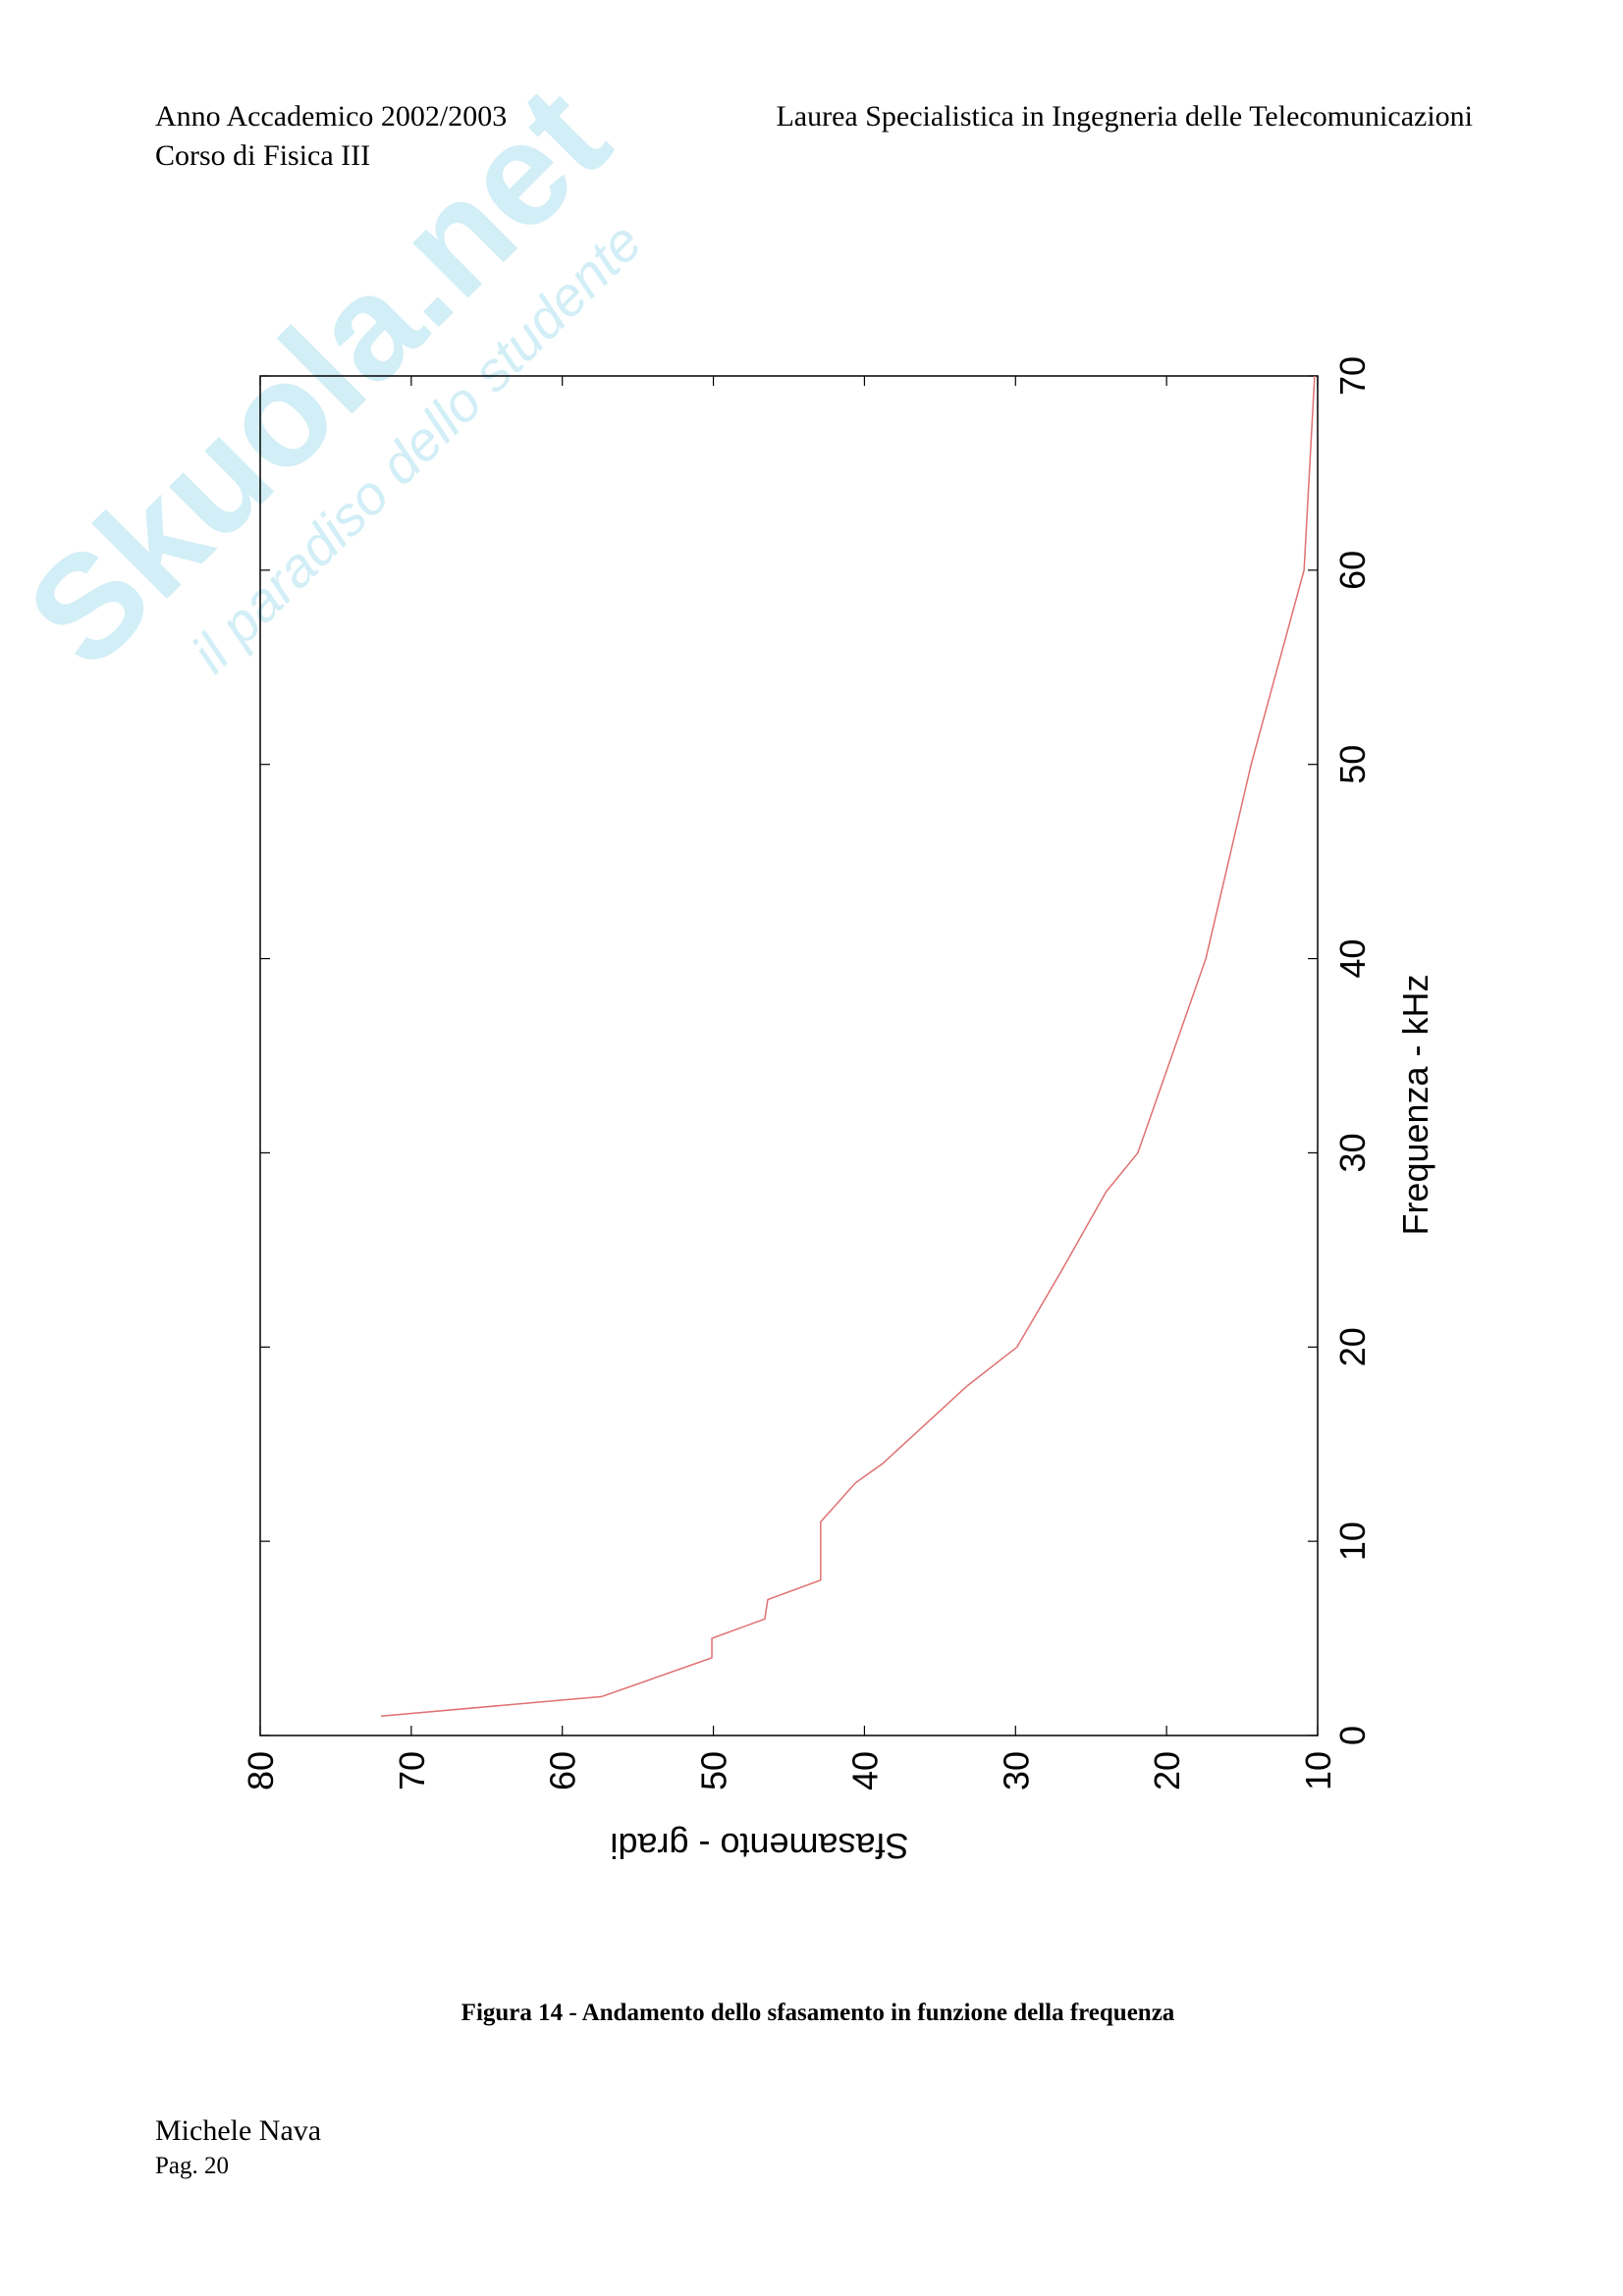 Image resolution: width=1623 pixels, height=2296 pixels. What do you see at coordinates (1016, 1770) in the screenshot?
I see `y-tick-label: 30` at bounding box center [1016, 1770].